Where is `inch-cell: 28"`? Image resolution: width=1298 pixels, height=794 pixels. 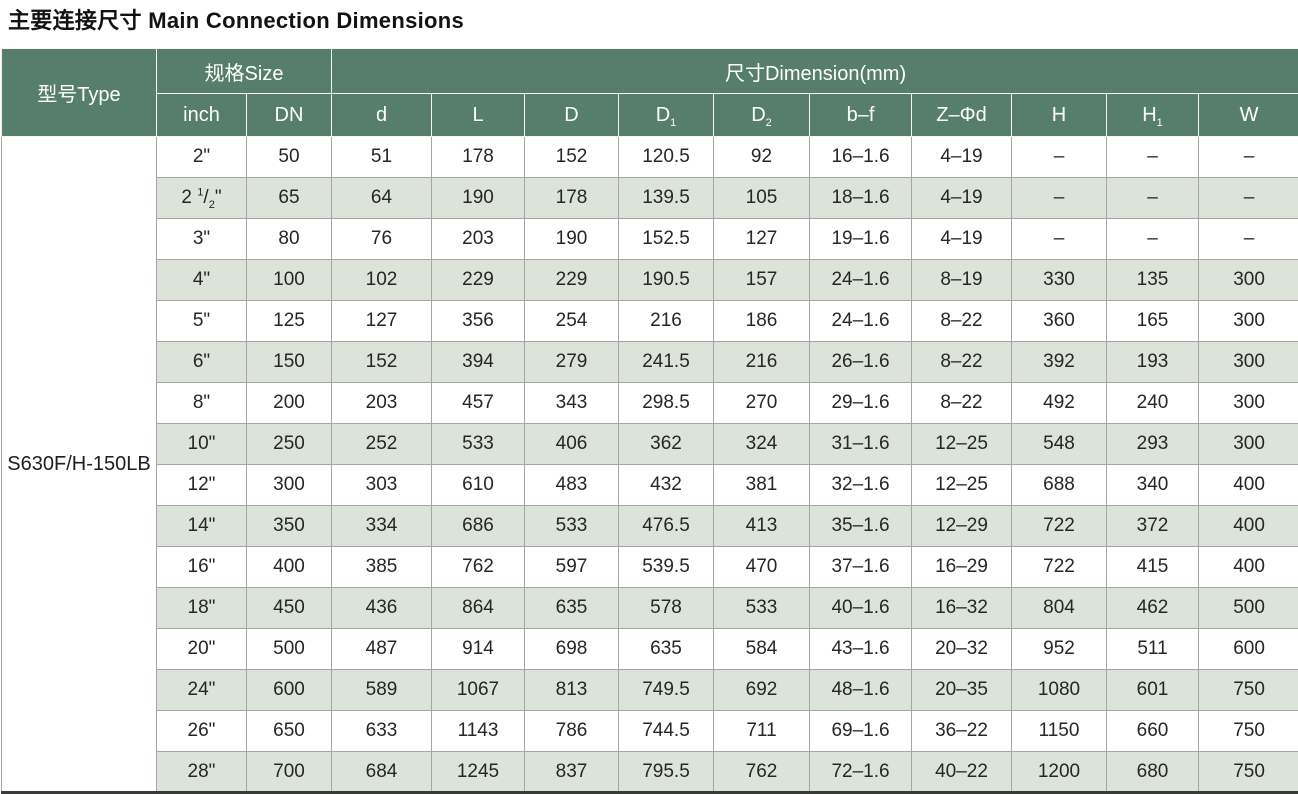
inch-cell: 28" is located at coordinates (202, 772).